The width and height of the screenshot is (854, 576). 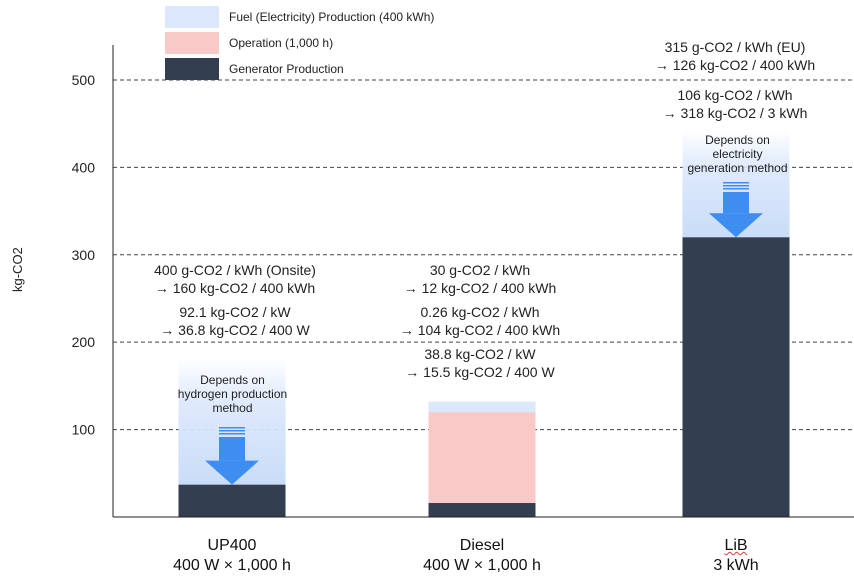 I want to click on note-line: hydrogen production, so click(x=232, y=394).